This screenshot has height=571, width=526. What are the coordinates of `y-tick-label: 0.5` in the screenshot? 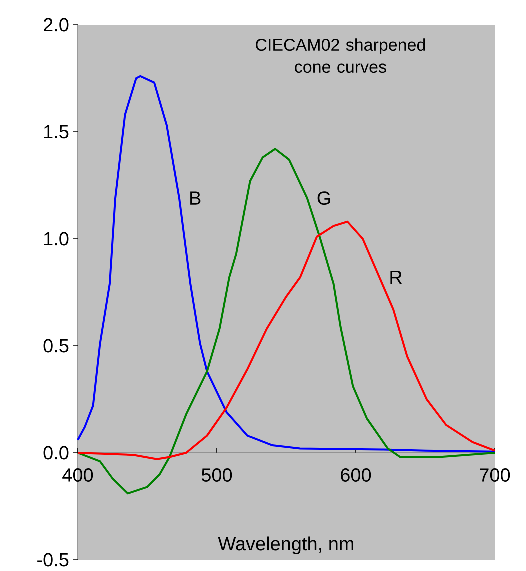 It's located at (56, 346).